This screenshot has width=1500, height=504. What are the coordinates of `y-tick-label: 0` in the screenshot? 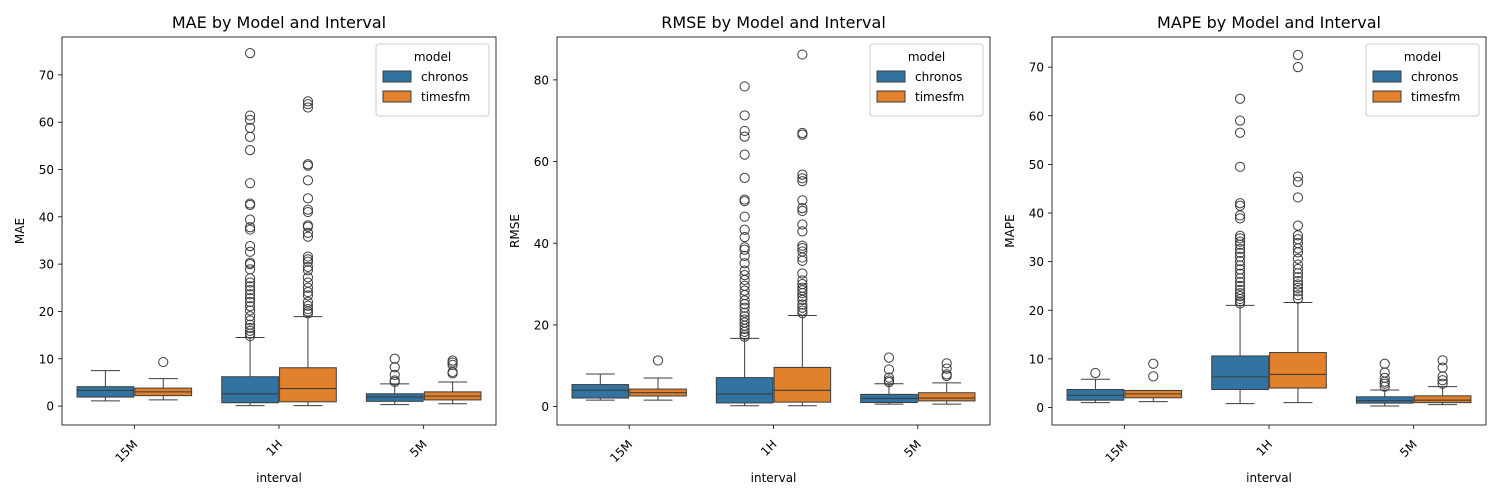 It's located at (545, 407).